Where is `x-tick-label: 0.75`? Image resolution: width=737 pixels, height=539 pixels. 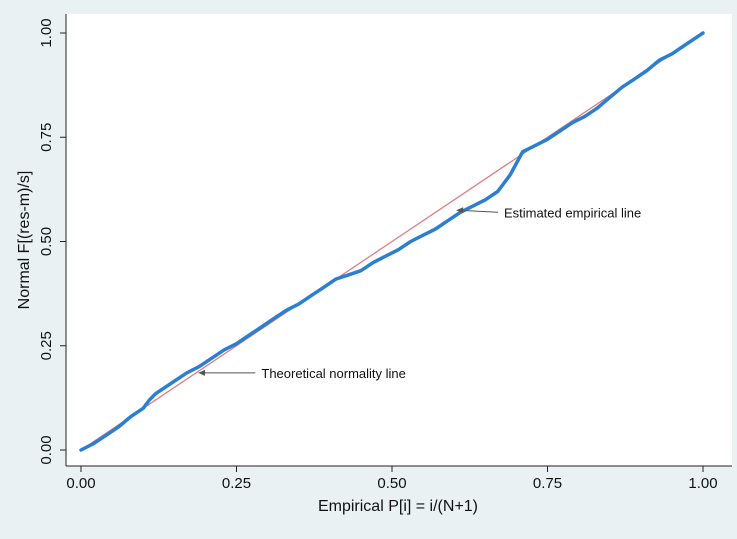
x-tick-label: 0.75 is located at coordinates (547, 483).